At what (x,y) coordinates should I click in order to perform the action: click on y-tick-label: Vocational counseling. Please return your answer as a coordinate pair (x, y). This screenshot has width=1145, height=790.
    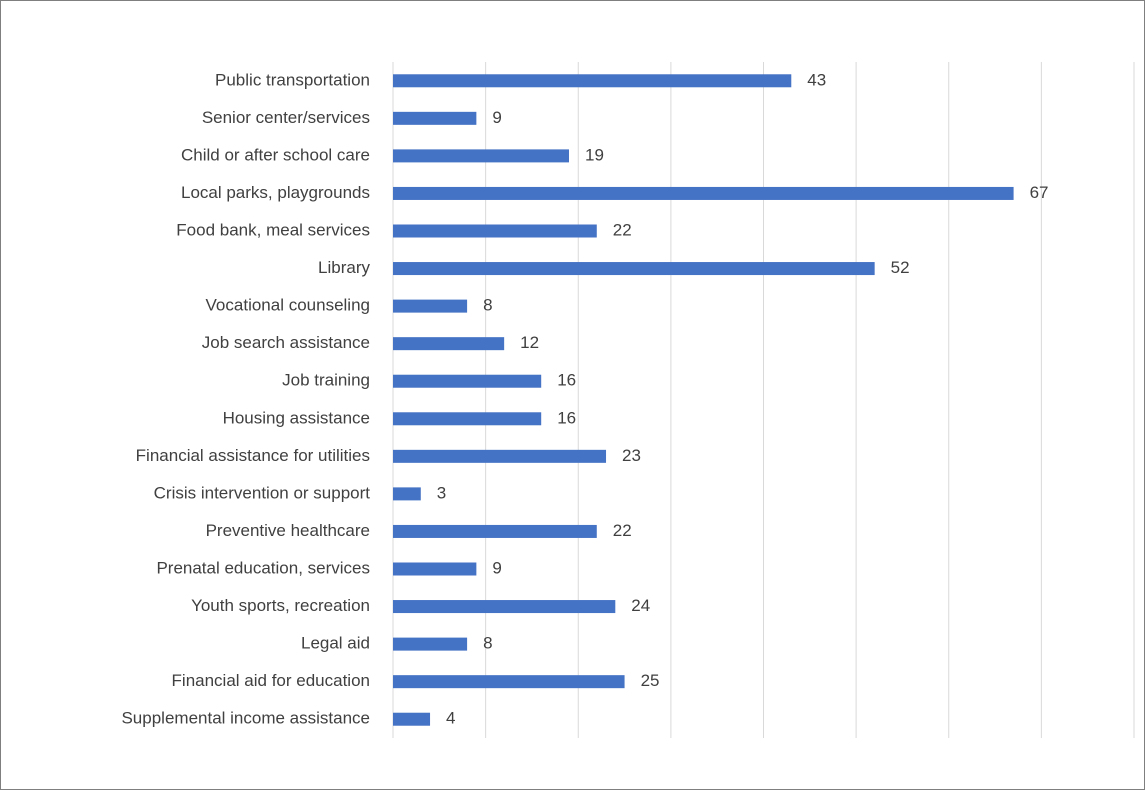
    Looking at the image, I should click on (288, 305).